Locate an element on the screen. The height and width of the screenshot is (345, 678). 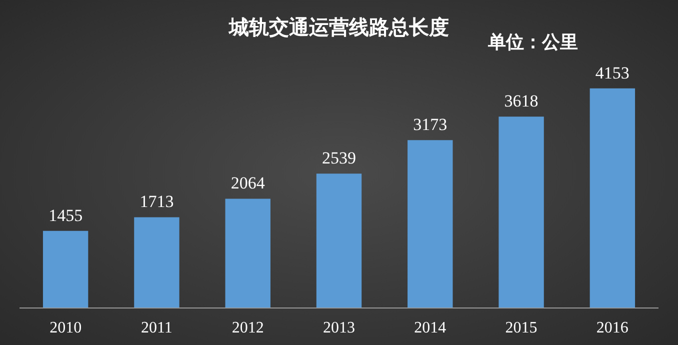
x-tick-label: 2012 is located at coordinates (248, 328).